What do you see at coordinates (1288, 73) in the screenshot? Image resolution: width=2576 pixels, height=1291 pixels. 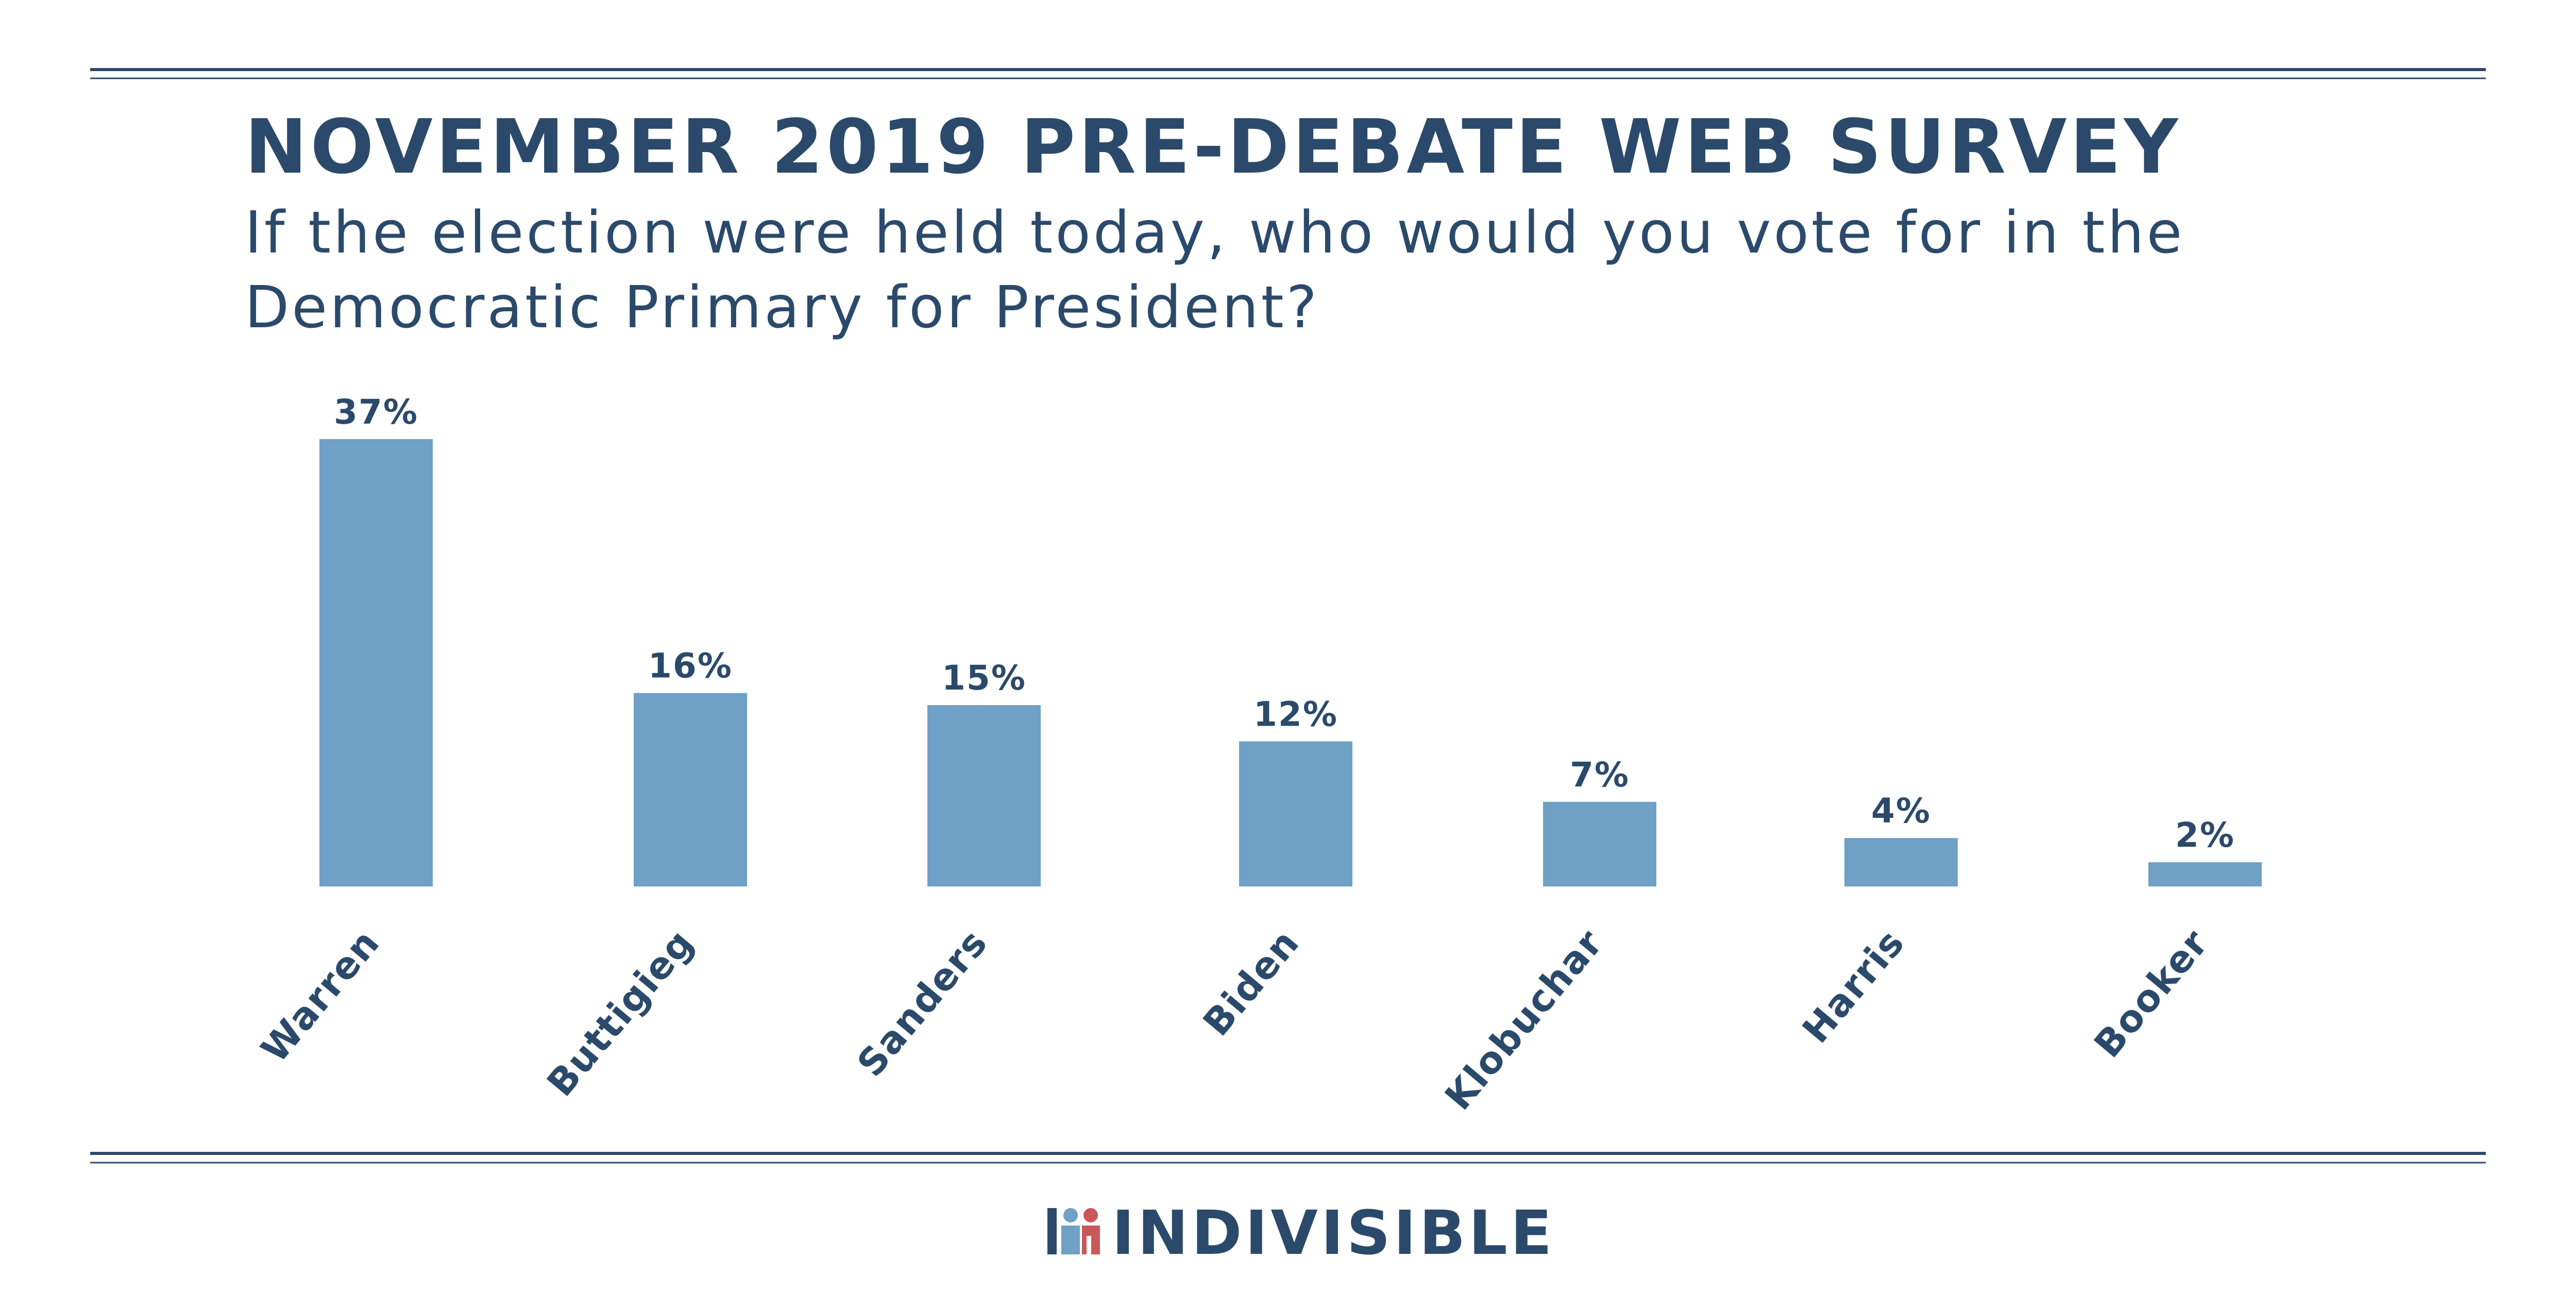 I see `top-divider` at bounding box center [1288, 73].